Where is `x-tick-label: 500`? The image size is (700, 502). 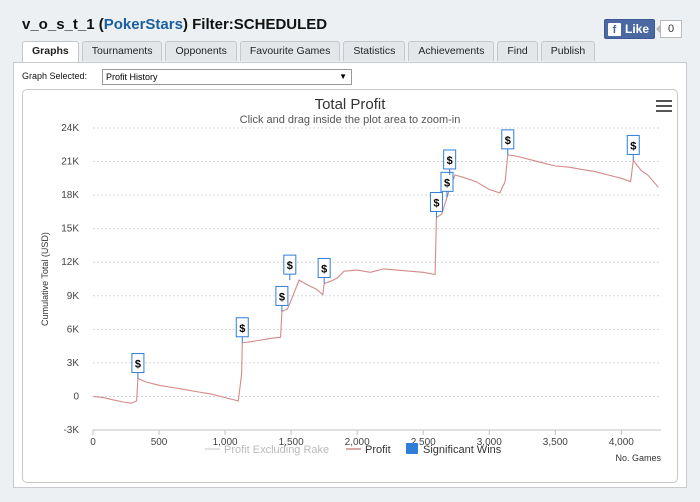
x-tick-label: 500 is located at coordinates (159, 442).